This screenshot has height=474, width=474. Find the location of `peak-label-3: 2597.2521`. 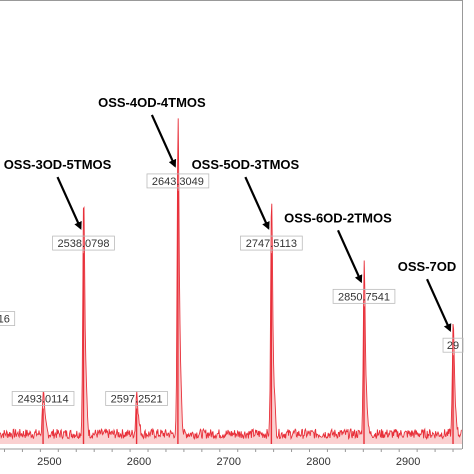

peak-label-3: 2597.2521 is located at coordinates (137, 399).